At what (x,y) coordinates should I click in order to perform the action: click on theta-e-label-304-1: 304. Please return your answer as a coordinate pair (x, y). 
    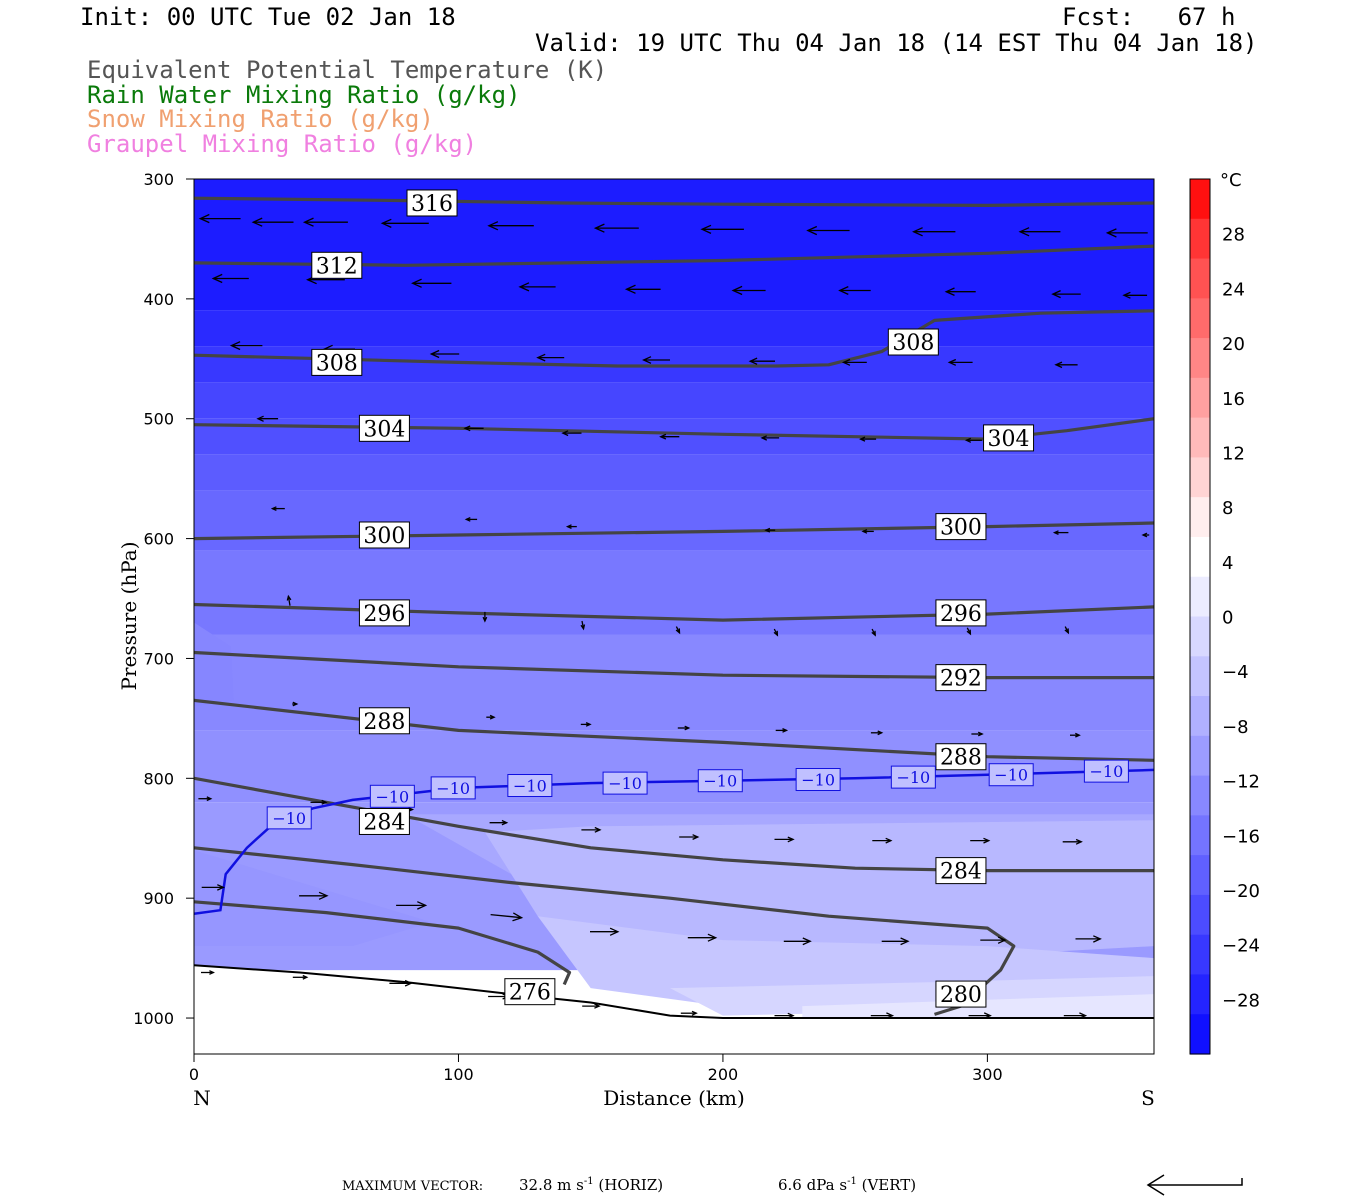
    Looking at the image, I should click on (1009, 438).